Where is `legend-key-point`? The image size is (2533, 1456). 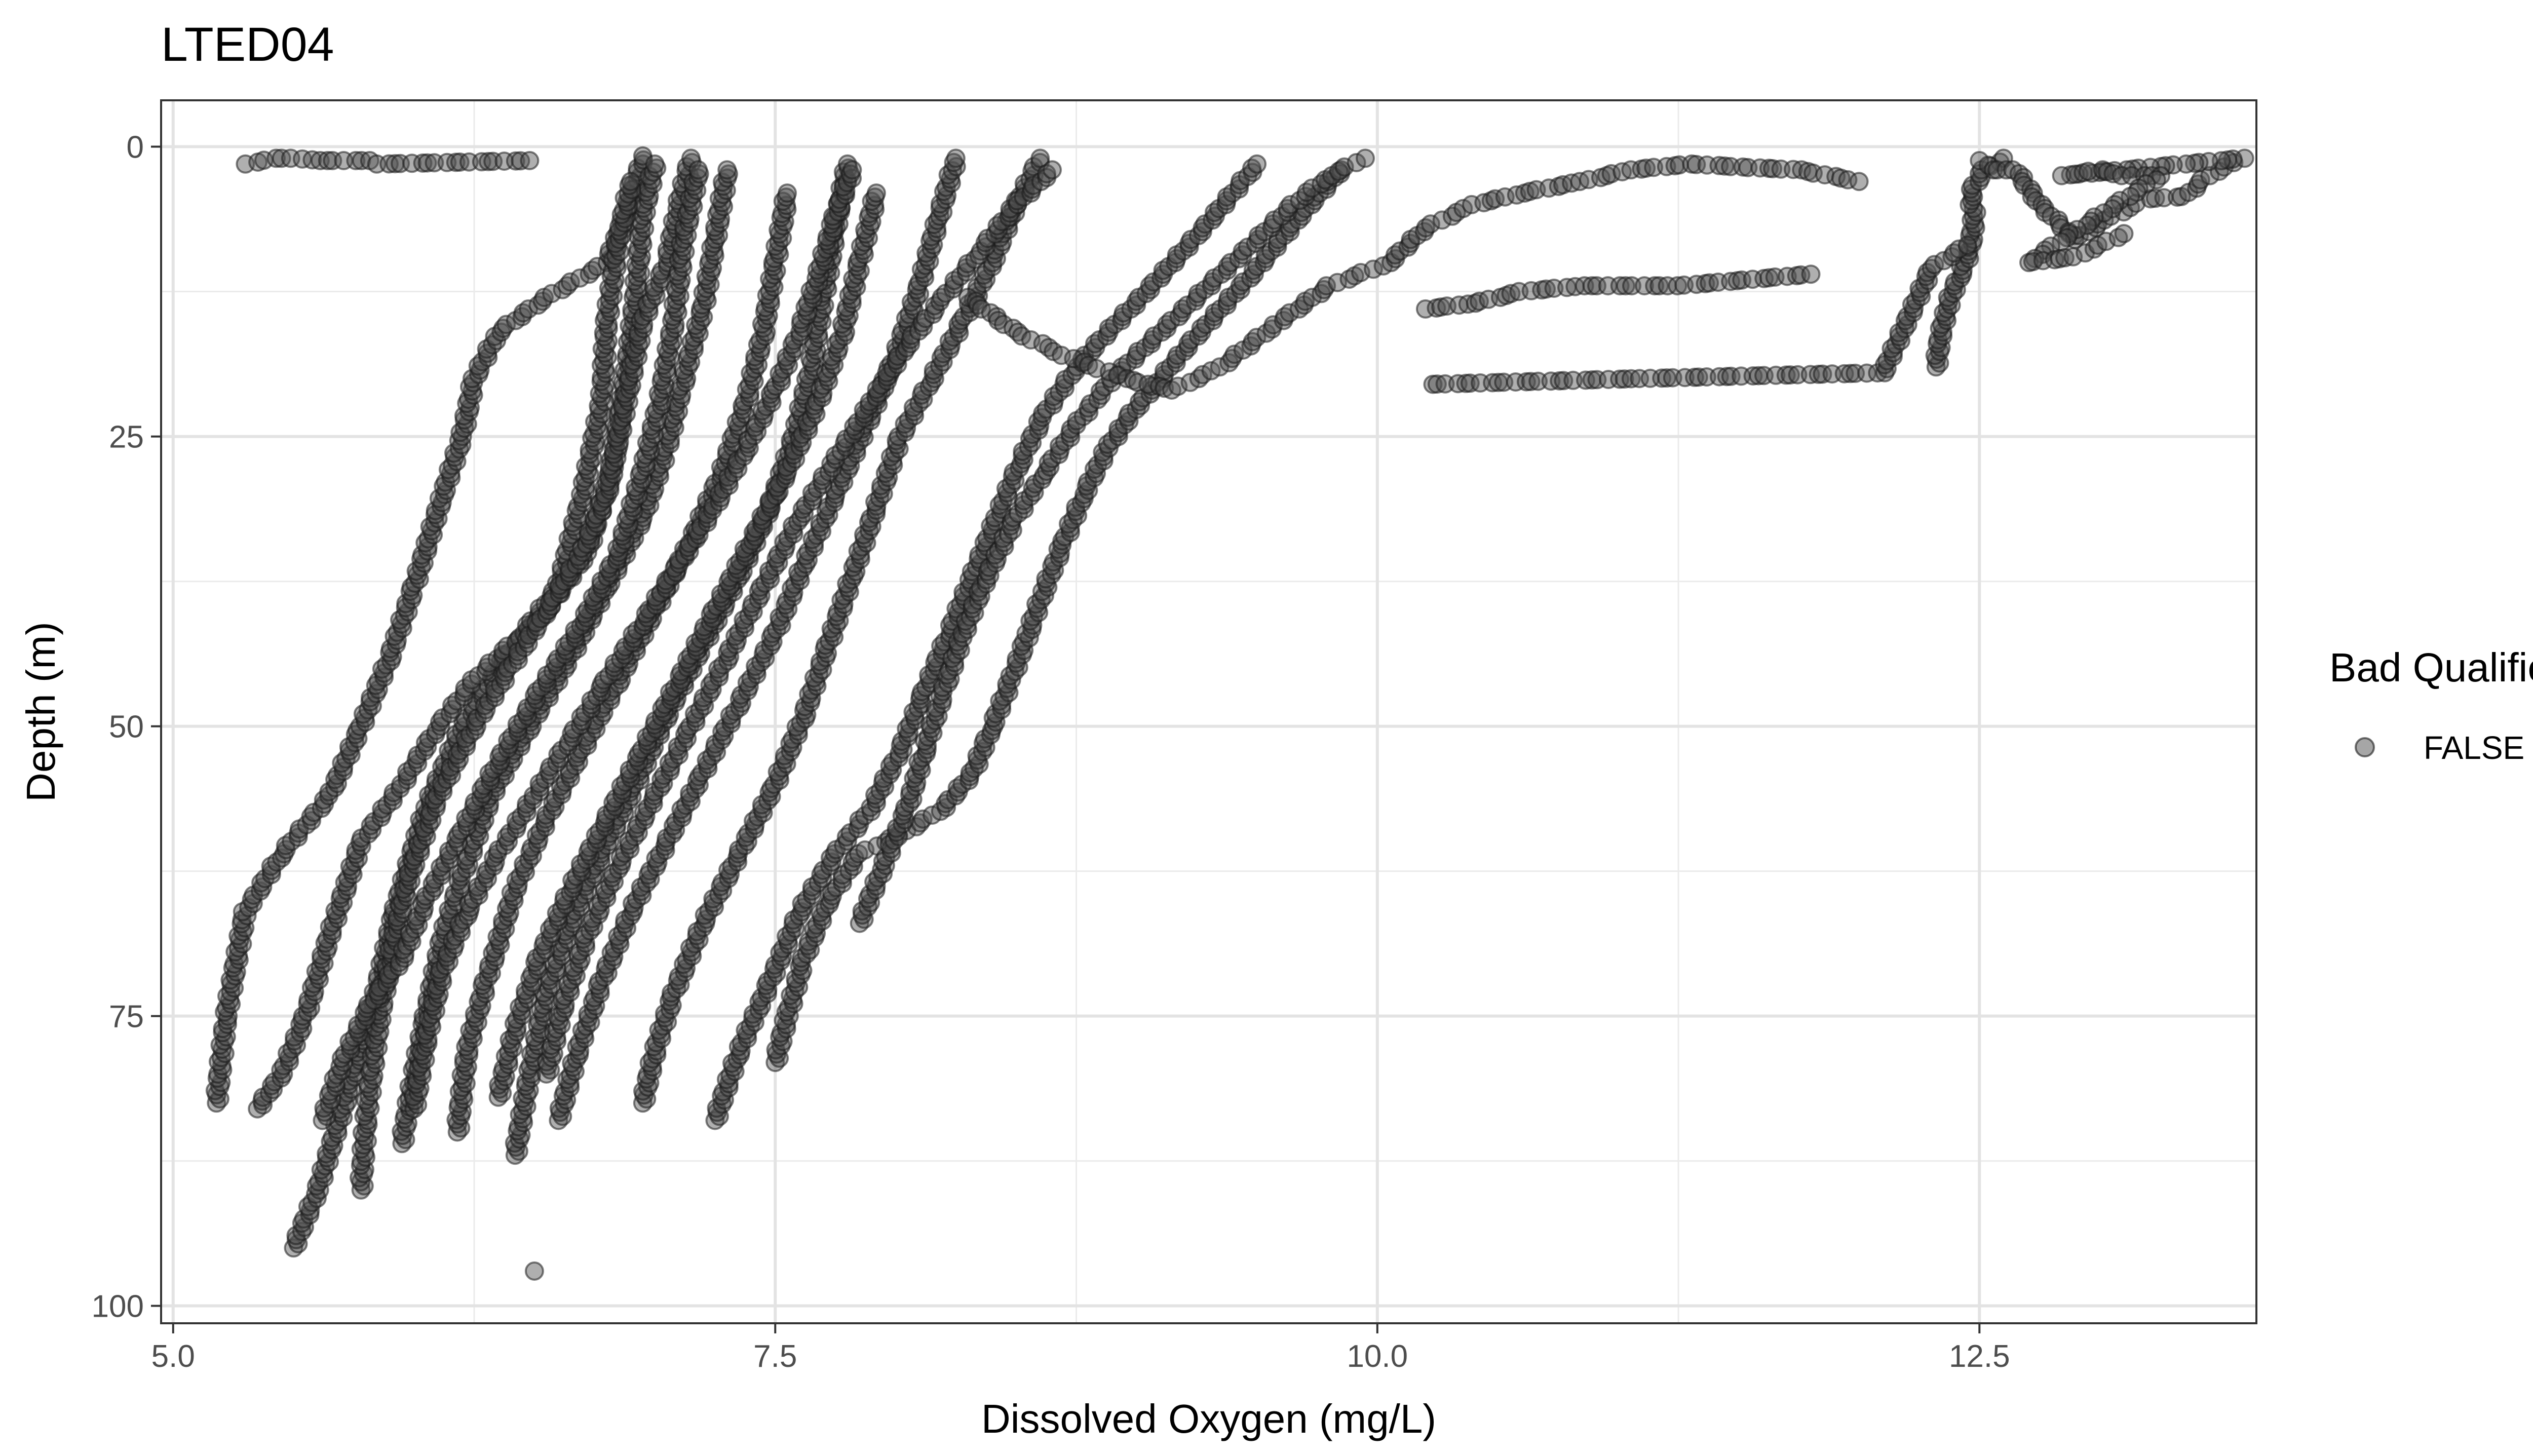
legend-key-point is located at coordinates (2365, 747).